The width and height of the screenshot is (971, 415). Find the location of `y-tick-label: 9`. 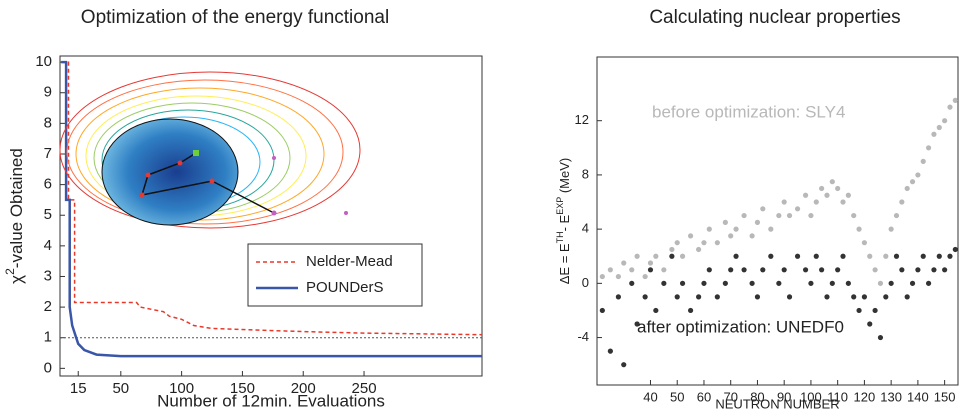

y-tick-label: 9 is located at coordinates (48, 92).